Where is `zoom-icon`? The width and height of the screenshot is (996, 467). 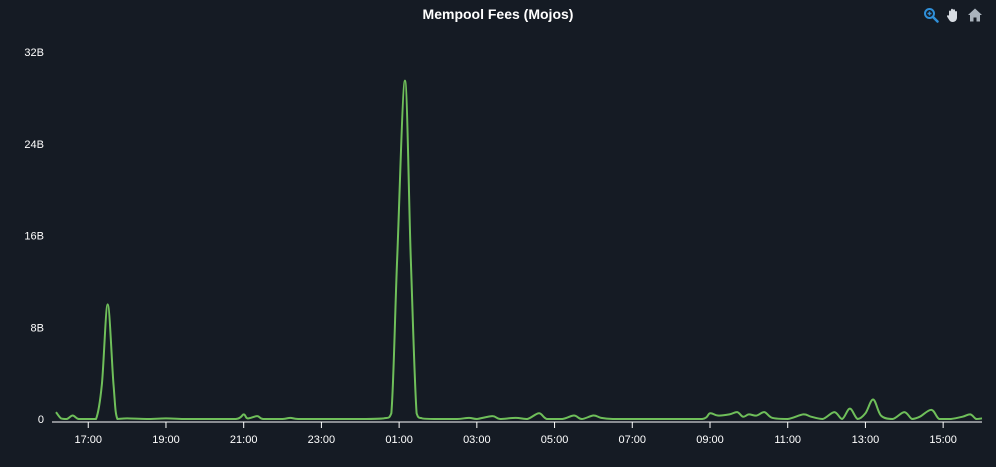
zoom-icon is located at coordinates (931, 15).